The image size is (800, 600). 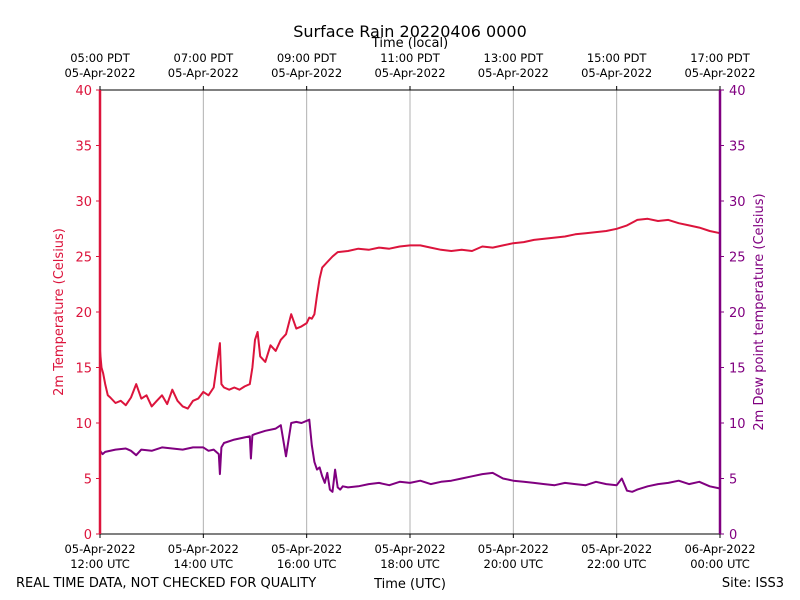 I want to click on bottom-axis-label: Time (UTC), so click(x=409, y=584).